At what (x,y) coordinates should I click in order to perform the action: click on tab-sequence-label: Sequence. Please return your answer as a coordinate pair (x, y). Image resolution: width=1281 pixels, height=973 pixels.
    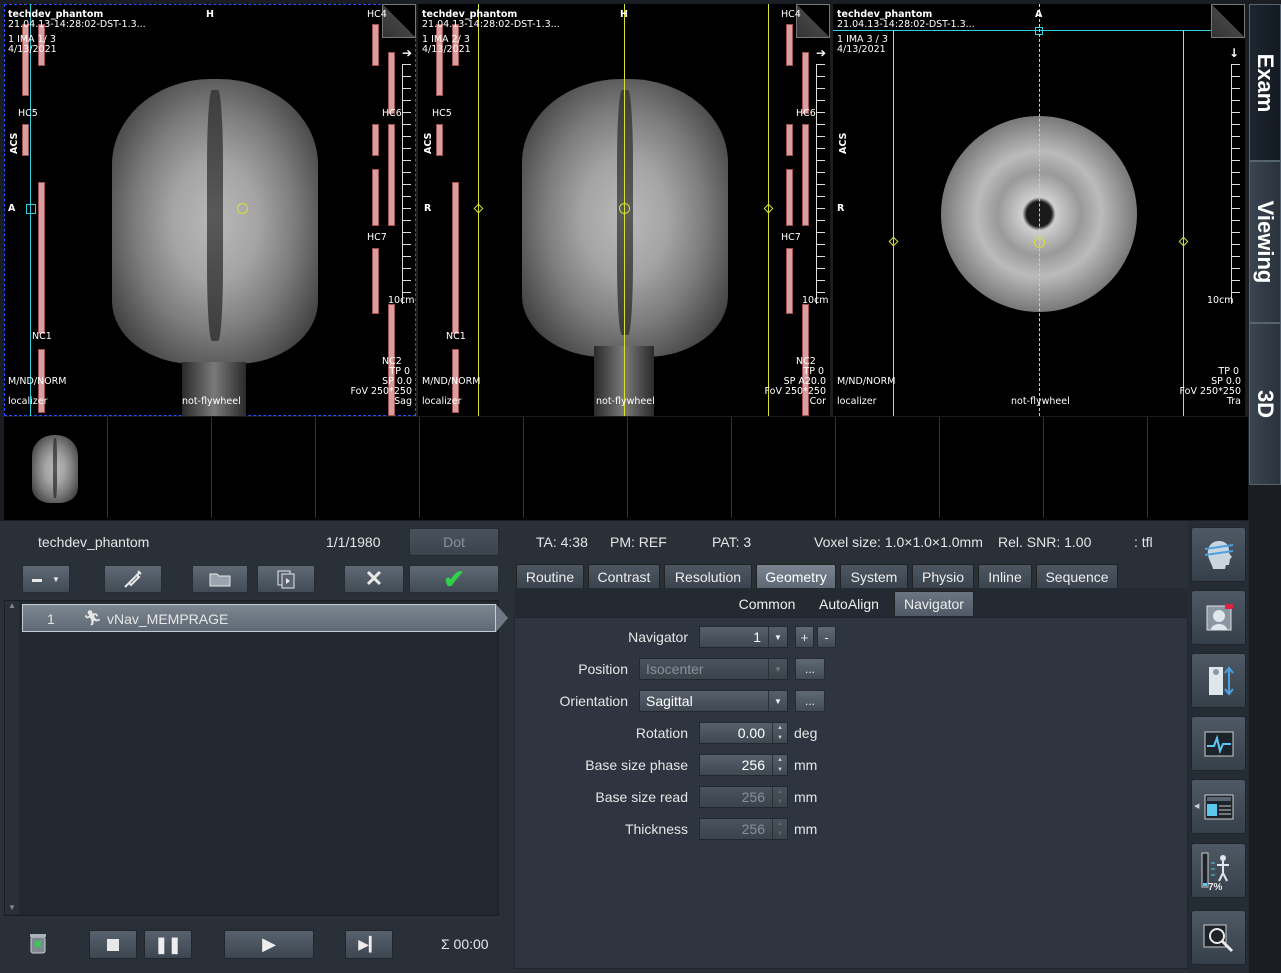
    Looking at the image, I should click on (1077, 576).